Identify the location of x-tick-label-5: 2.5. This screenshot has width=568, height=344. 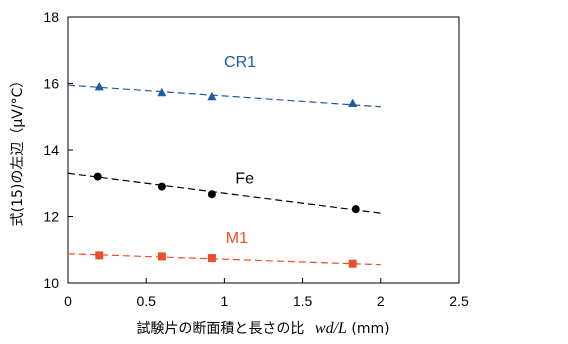
(459, 301).